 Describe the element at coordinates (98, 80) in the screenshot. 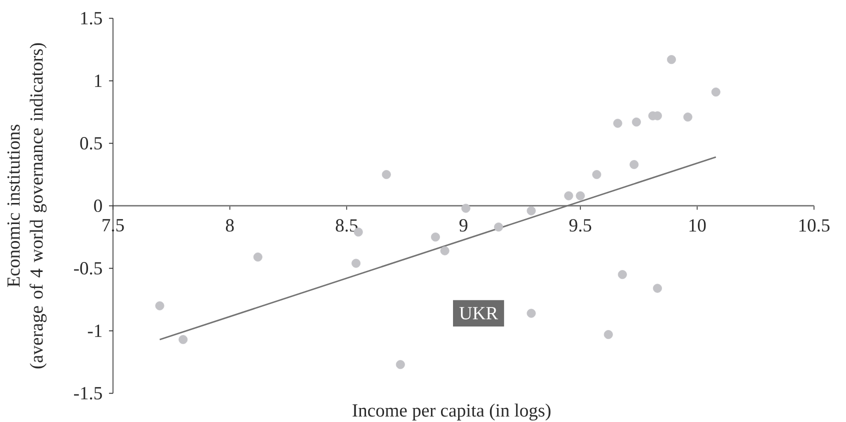

I see `y-tick-label: 1` at that location.